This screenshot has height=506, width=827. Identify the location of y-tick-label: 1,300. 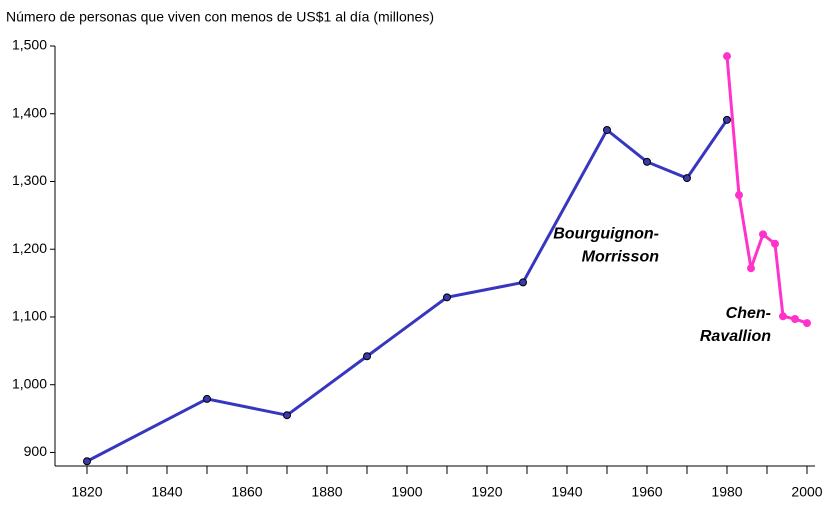
(29, 180).